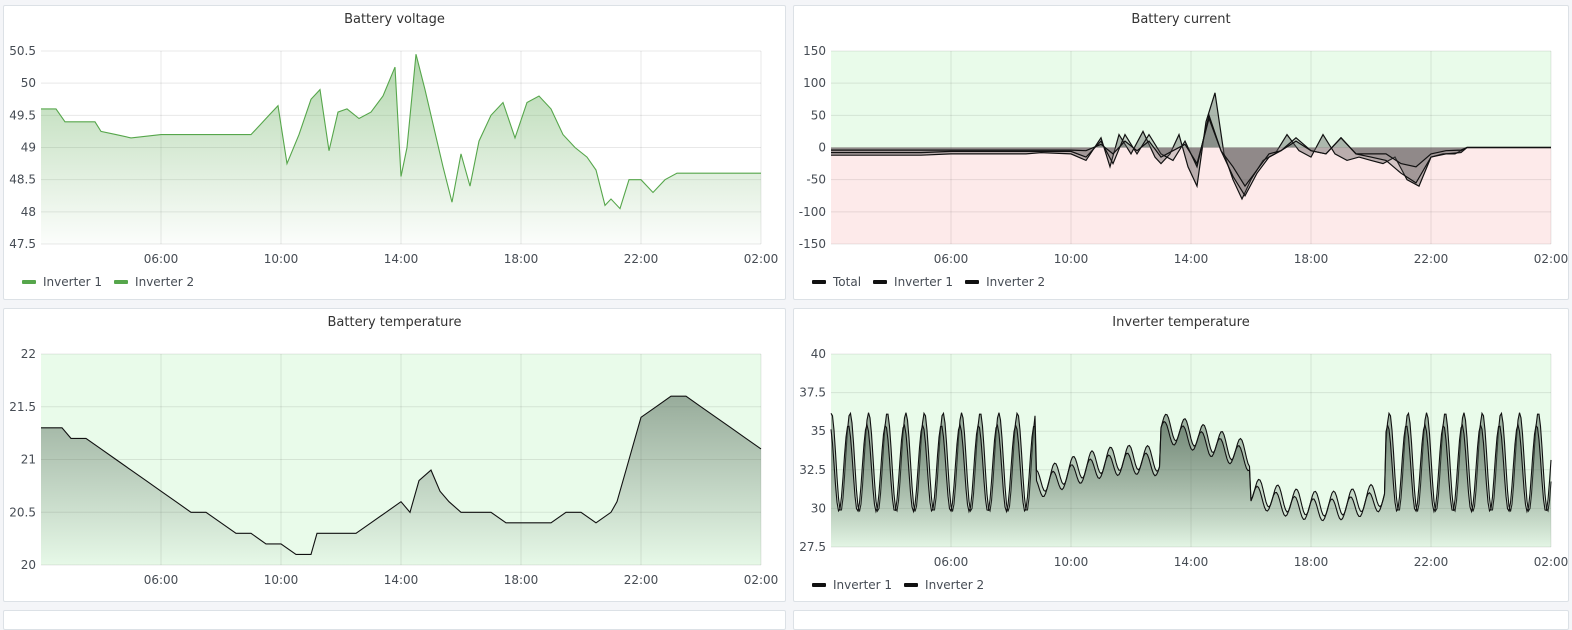  I want to click on y-tick-label: 20.5, so click(22, 512).